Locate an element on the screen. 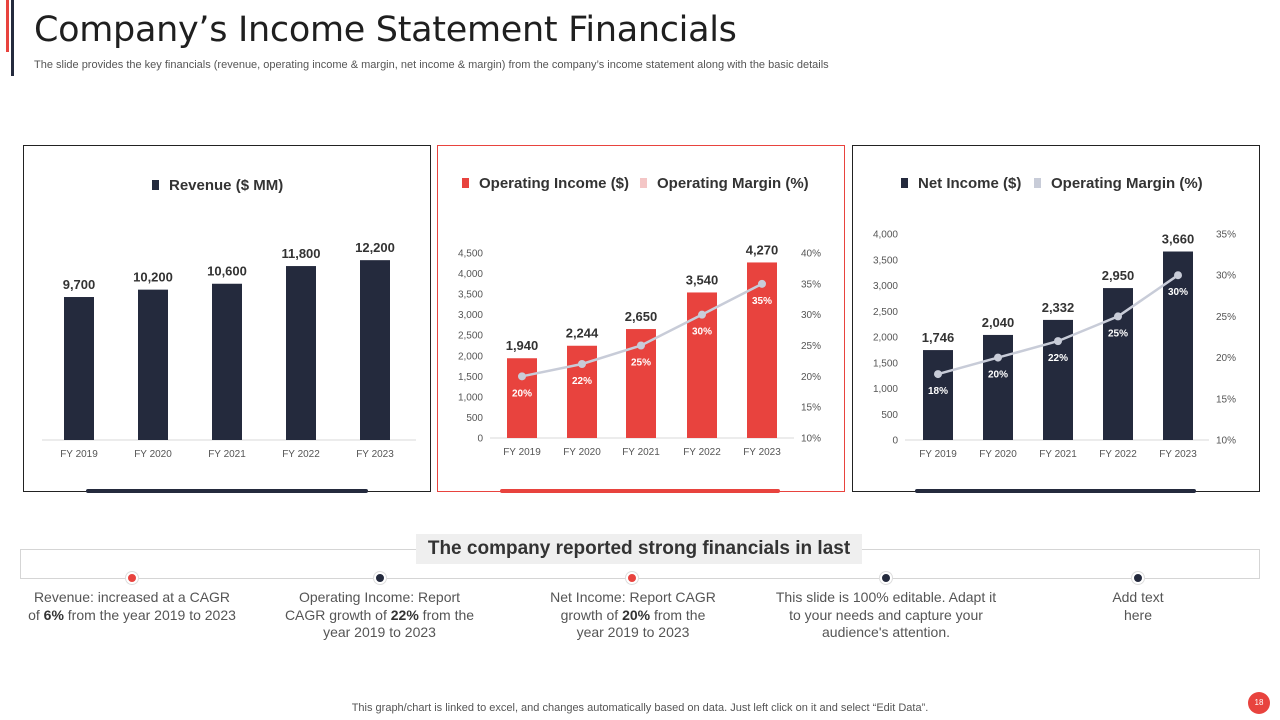  page-number: 18 is located at coordinates (1259, 703).